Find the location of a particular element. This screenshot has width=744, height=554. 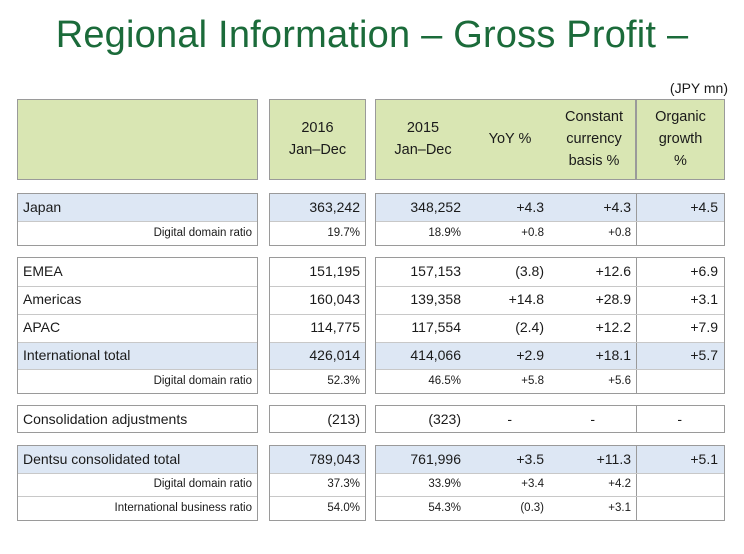

value-2015: 117,554 is located at coordinates (436, 327).